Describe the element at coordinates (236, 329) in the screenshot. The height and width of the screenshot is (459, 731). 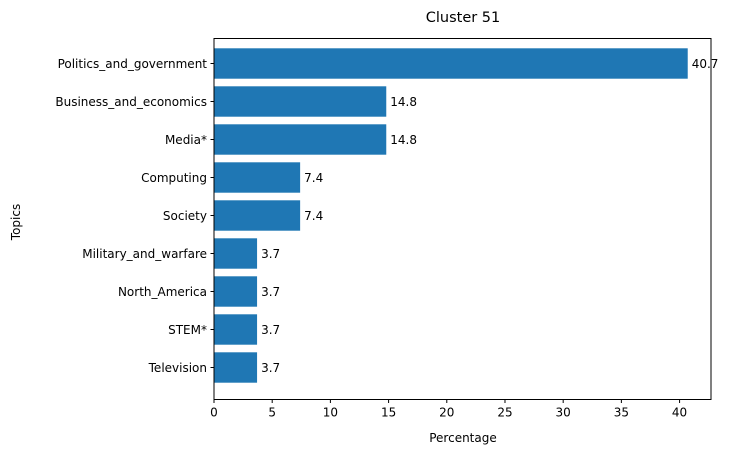
I see `bar-stem` at that location.